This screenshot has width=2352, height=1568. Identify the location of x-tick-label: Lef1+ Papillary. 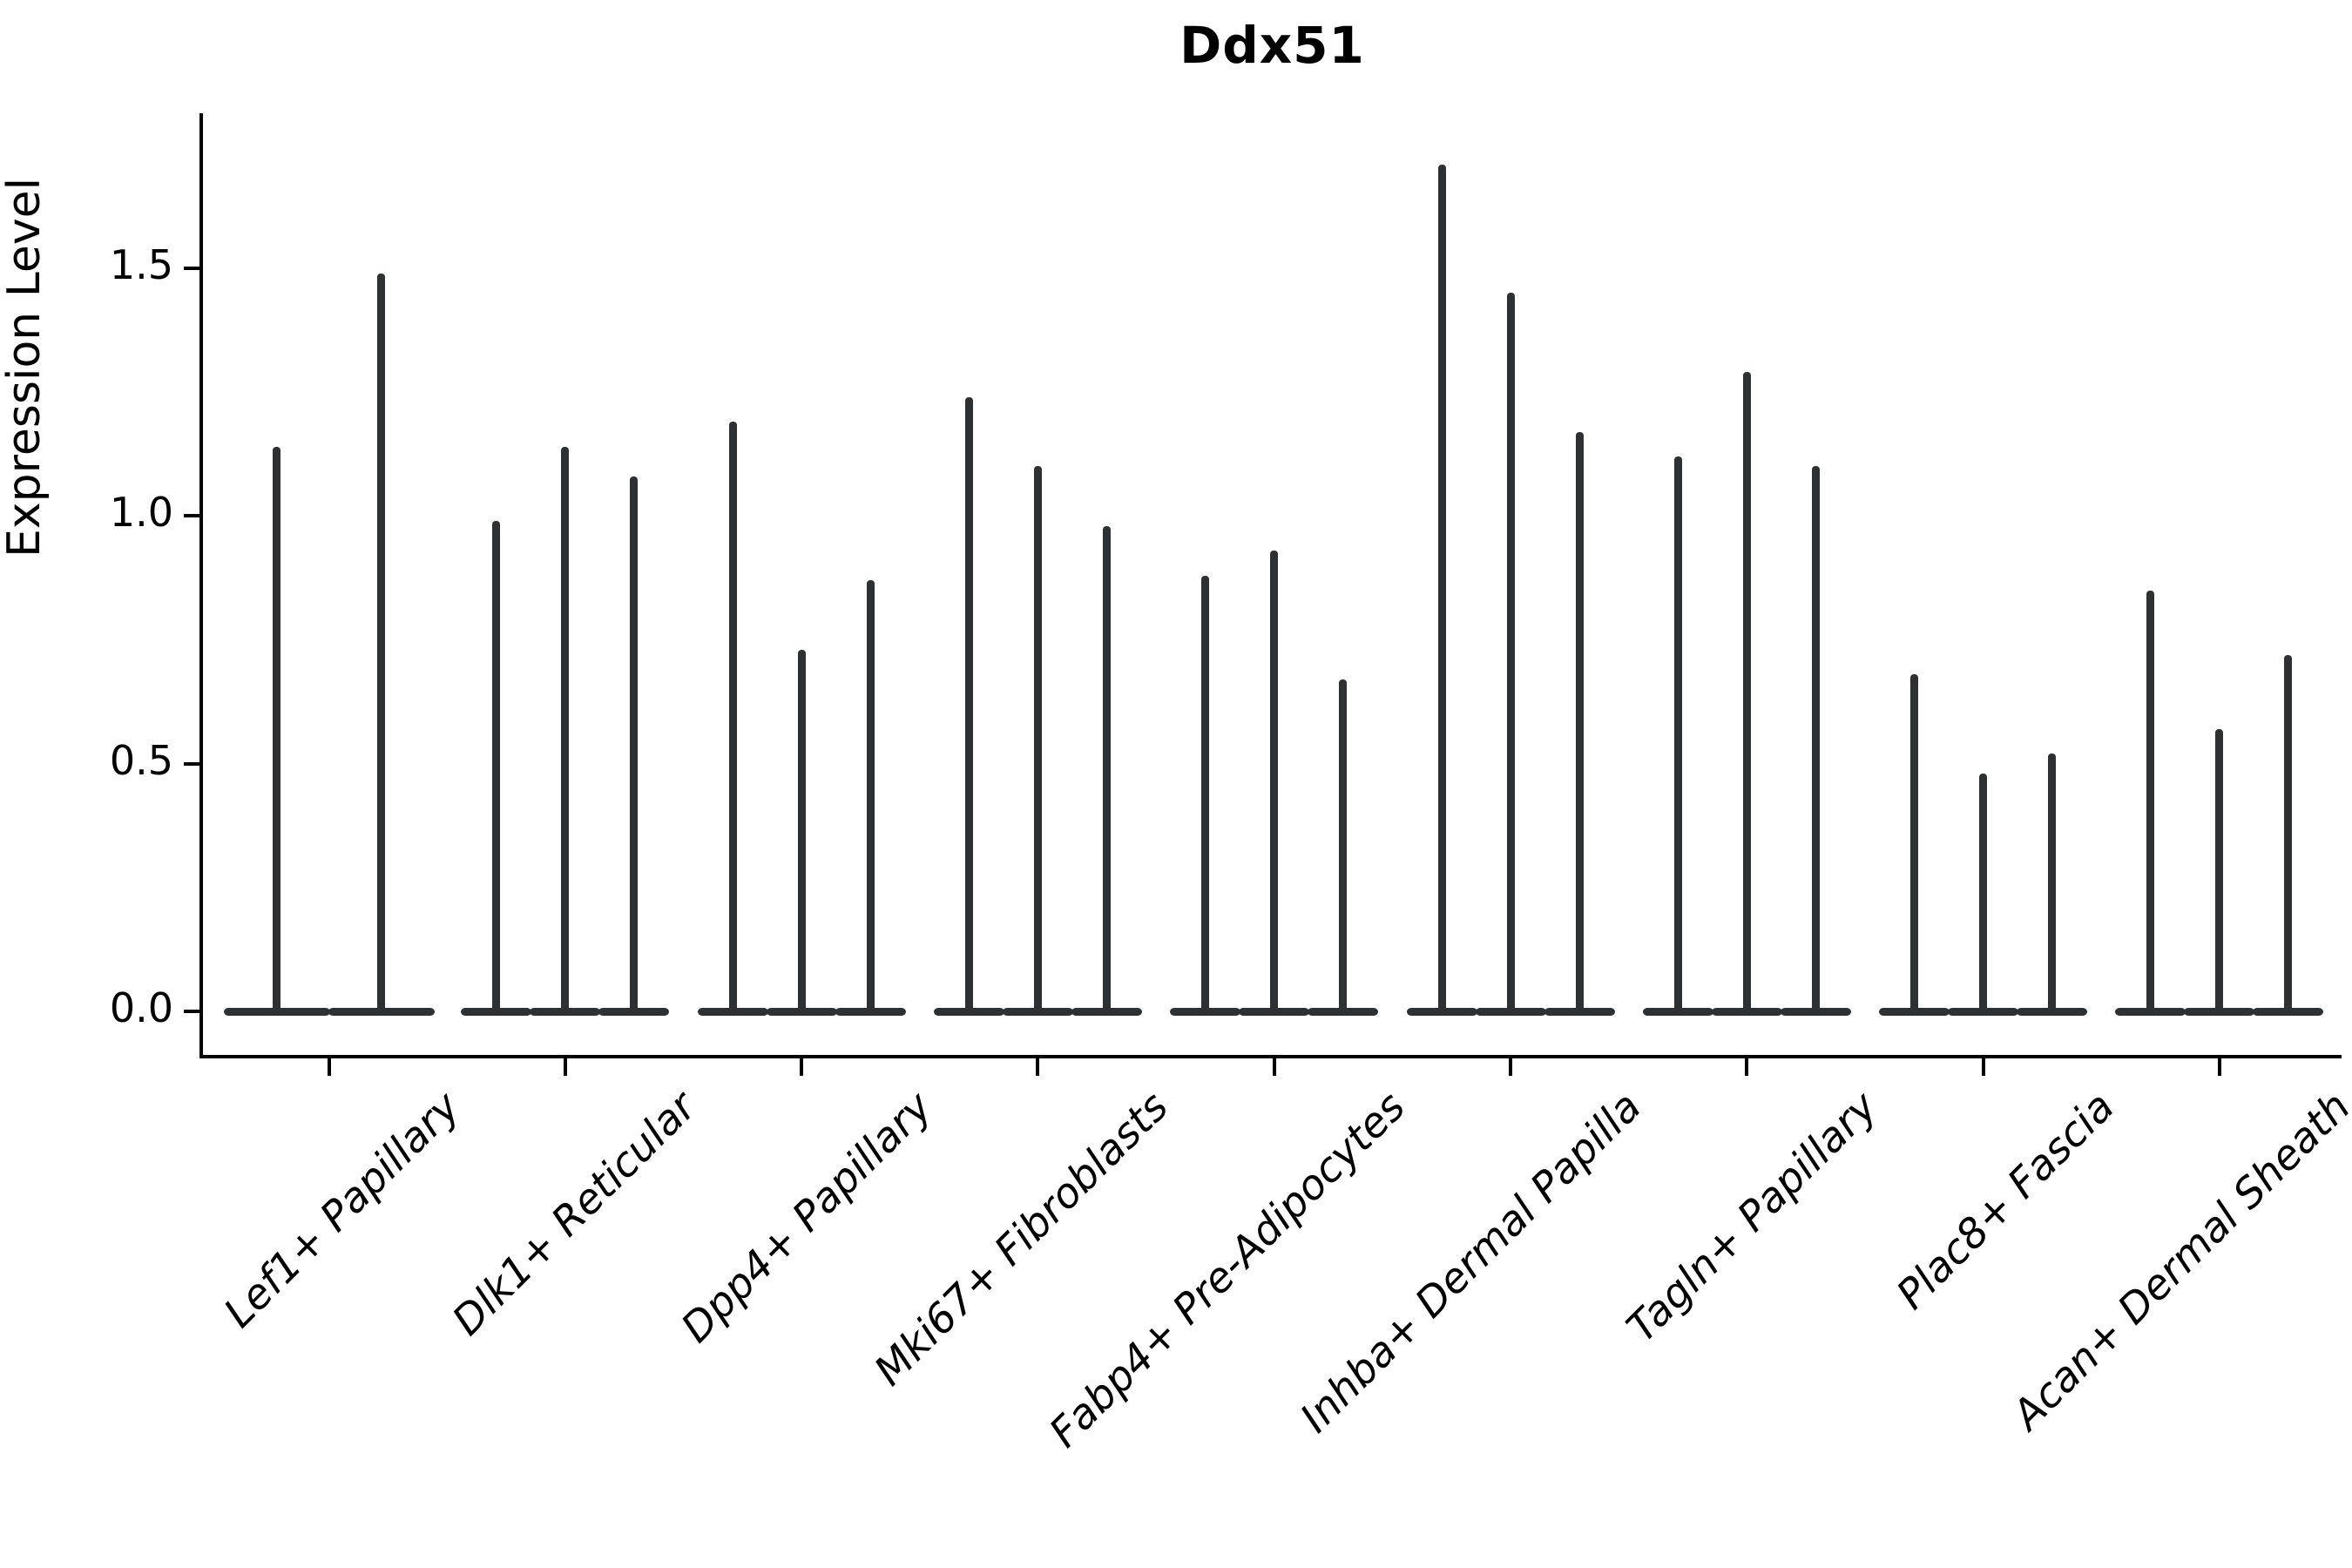
(342, 1211).